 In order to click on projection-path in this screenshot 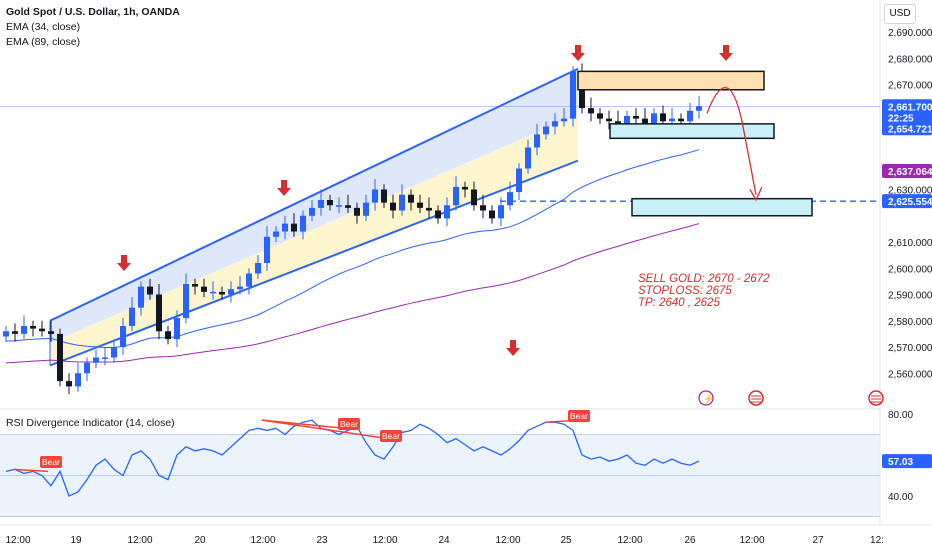, I will do `click(731, 141)`.